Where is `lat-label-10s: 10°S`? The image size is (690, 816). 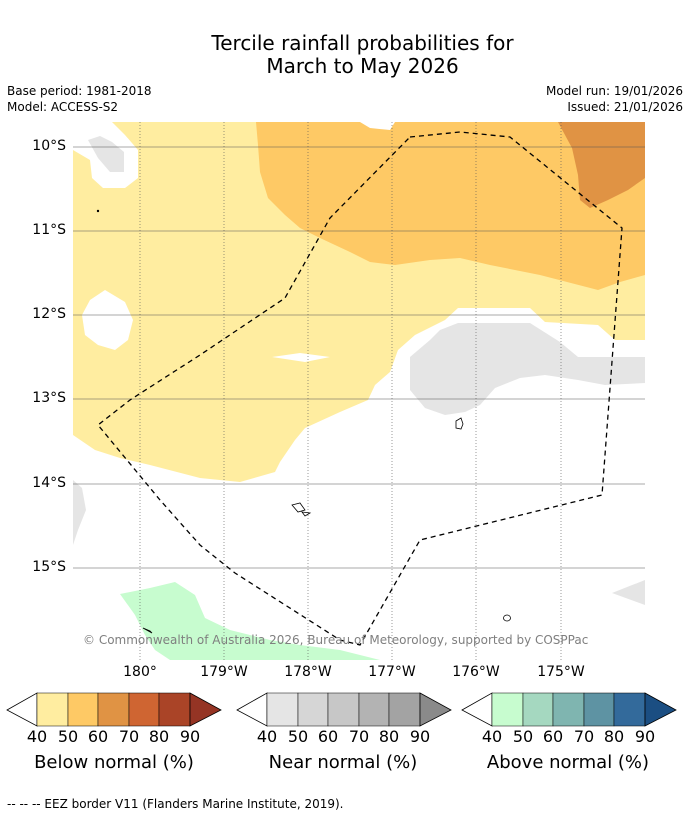
lat-label-10s: 10°S is located at coordinates (49, 146).